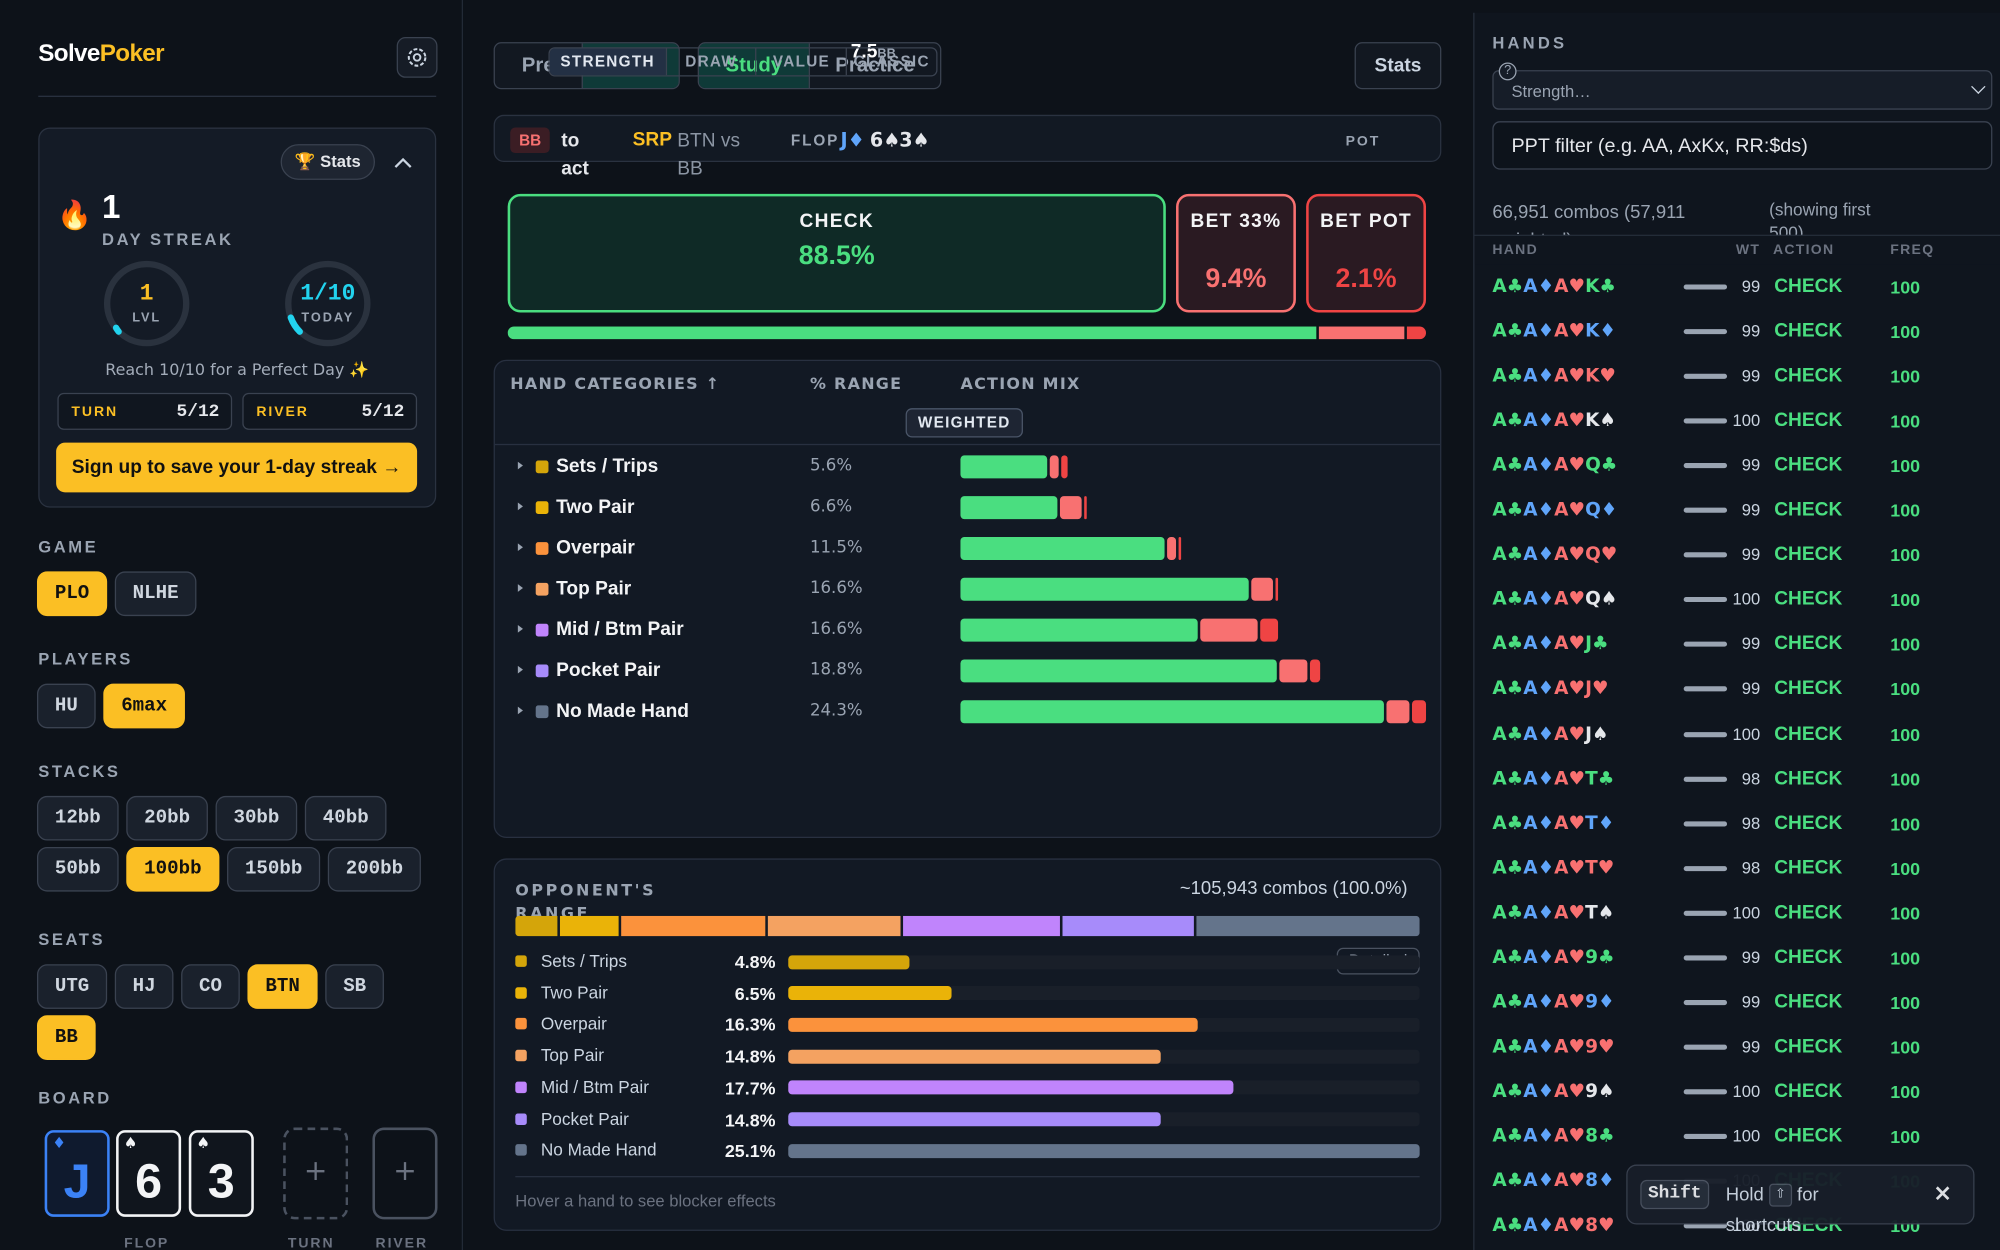  What do you see at coordinates (1530, 43) in the screenshot?
I see `hands-title: HANDS` at bounding box center [1530, 43].